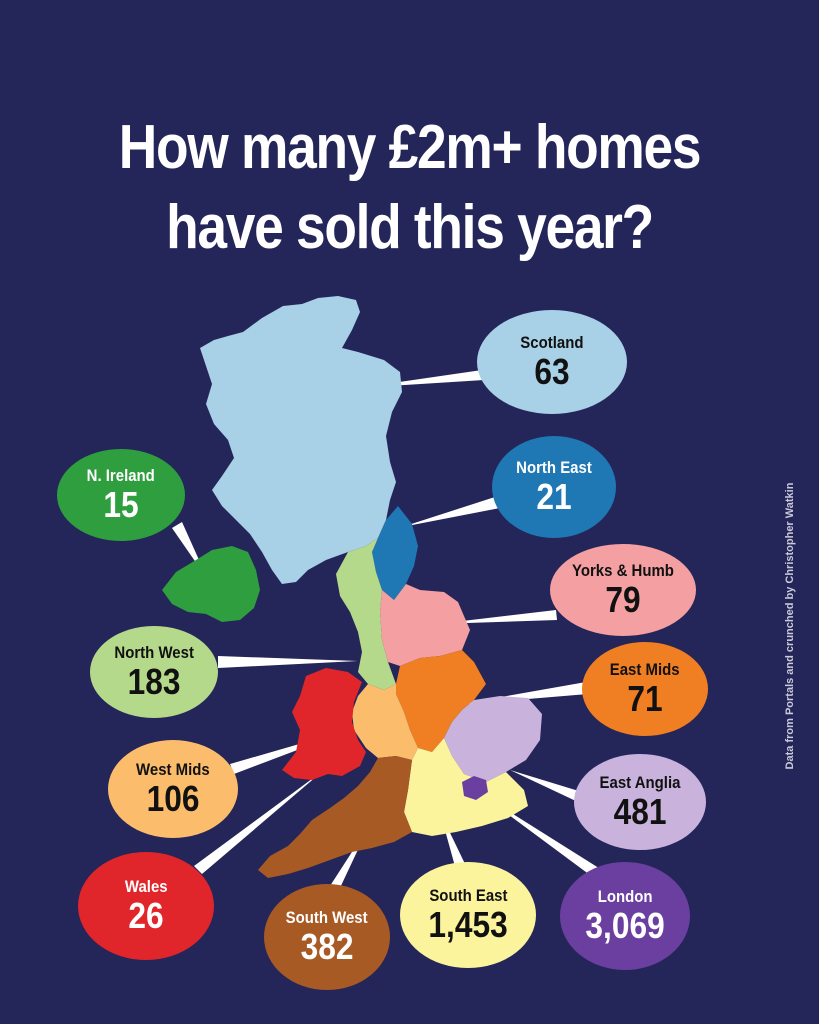 This screenshot has width=819, height=1024. I want to click on n-ireland-value: 15, so click(121, 504).